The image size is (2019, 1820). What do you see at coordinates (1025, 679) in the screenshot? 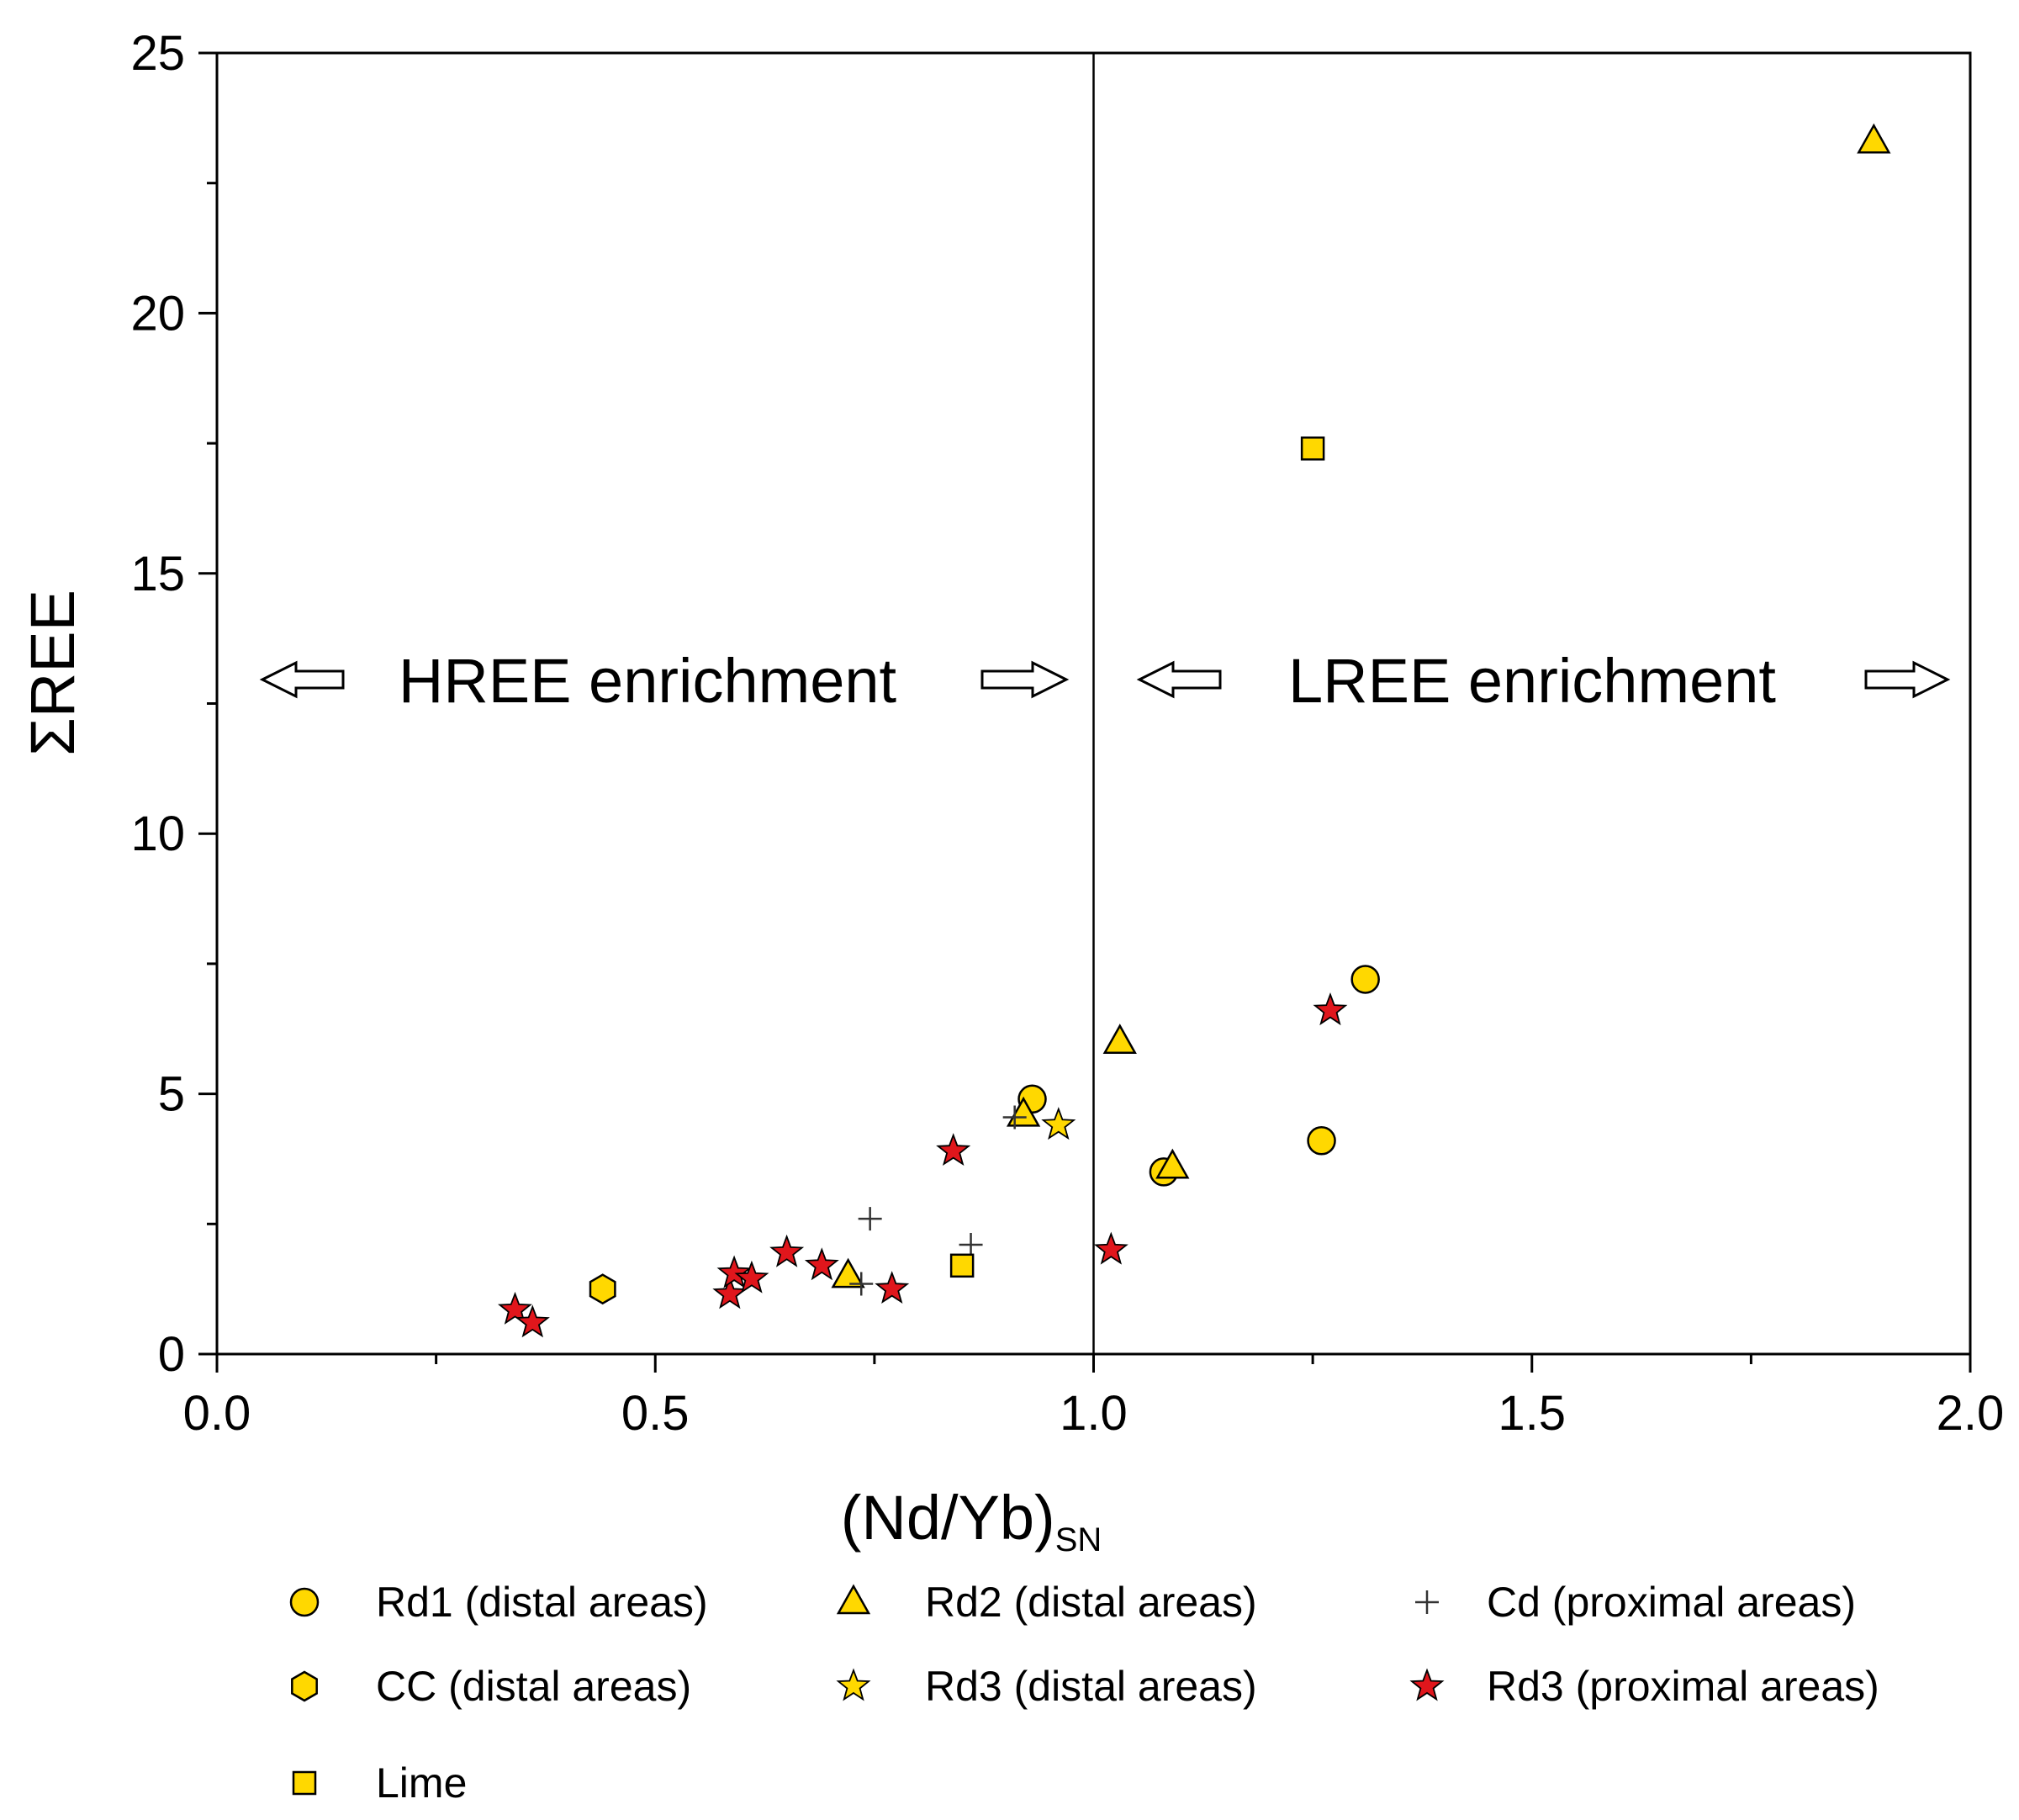
I see `hree-right-arrow` at bounding box center [1025, 679].